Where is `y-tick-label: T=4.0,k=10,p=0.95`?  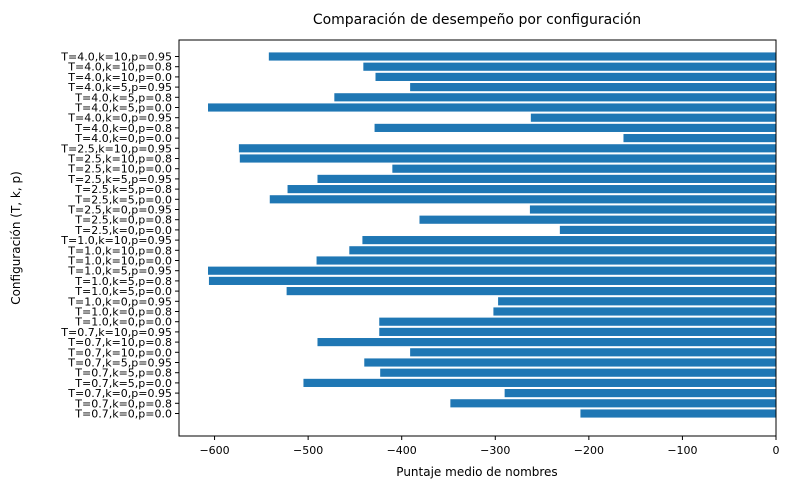
y-tick-label: T=4.0,k=10,p=0.95 is located at coordinates (116, 57).